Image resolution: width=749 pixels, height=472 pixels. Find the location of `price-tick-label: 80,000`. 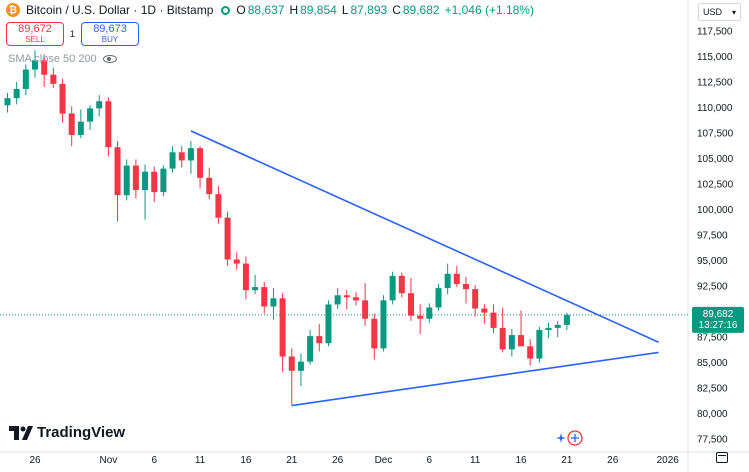

price-tick-label: 80,000 is located at coordinates (712, 414).